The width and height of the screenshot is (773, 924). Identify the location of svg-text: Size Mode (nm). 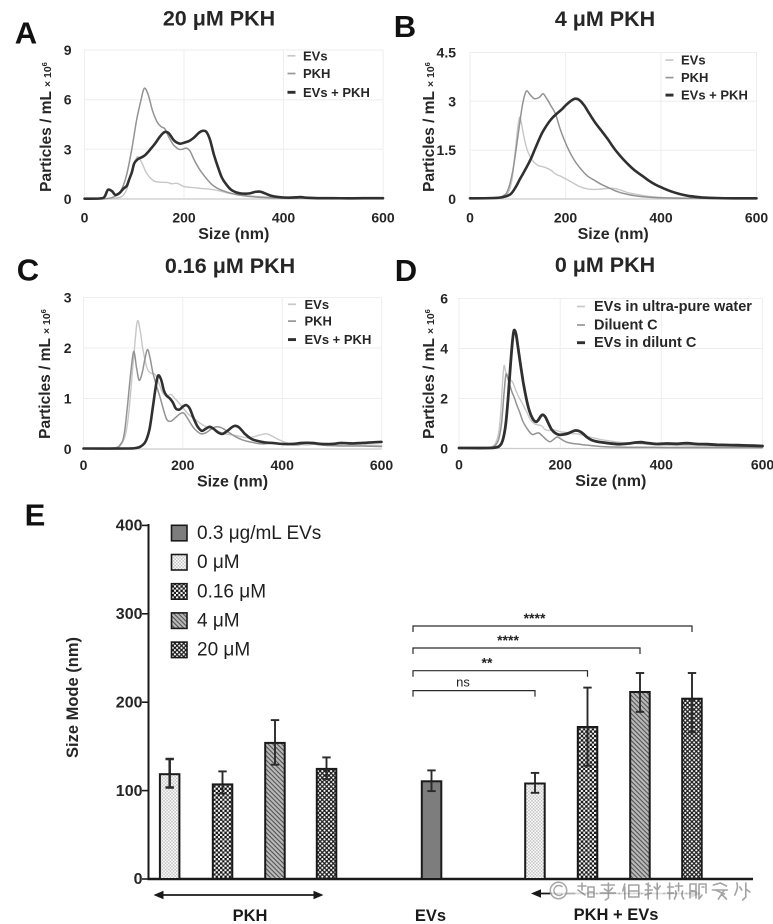
(73, 697).